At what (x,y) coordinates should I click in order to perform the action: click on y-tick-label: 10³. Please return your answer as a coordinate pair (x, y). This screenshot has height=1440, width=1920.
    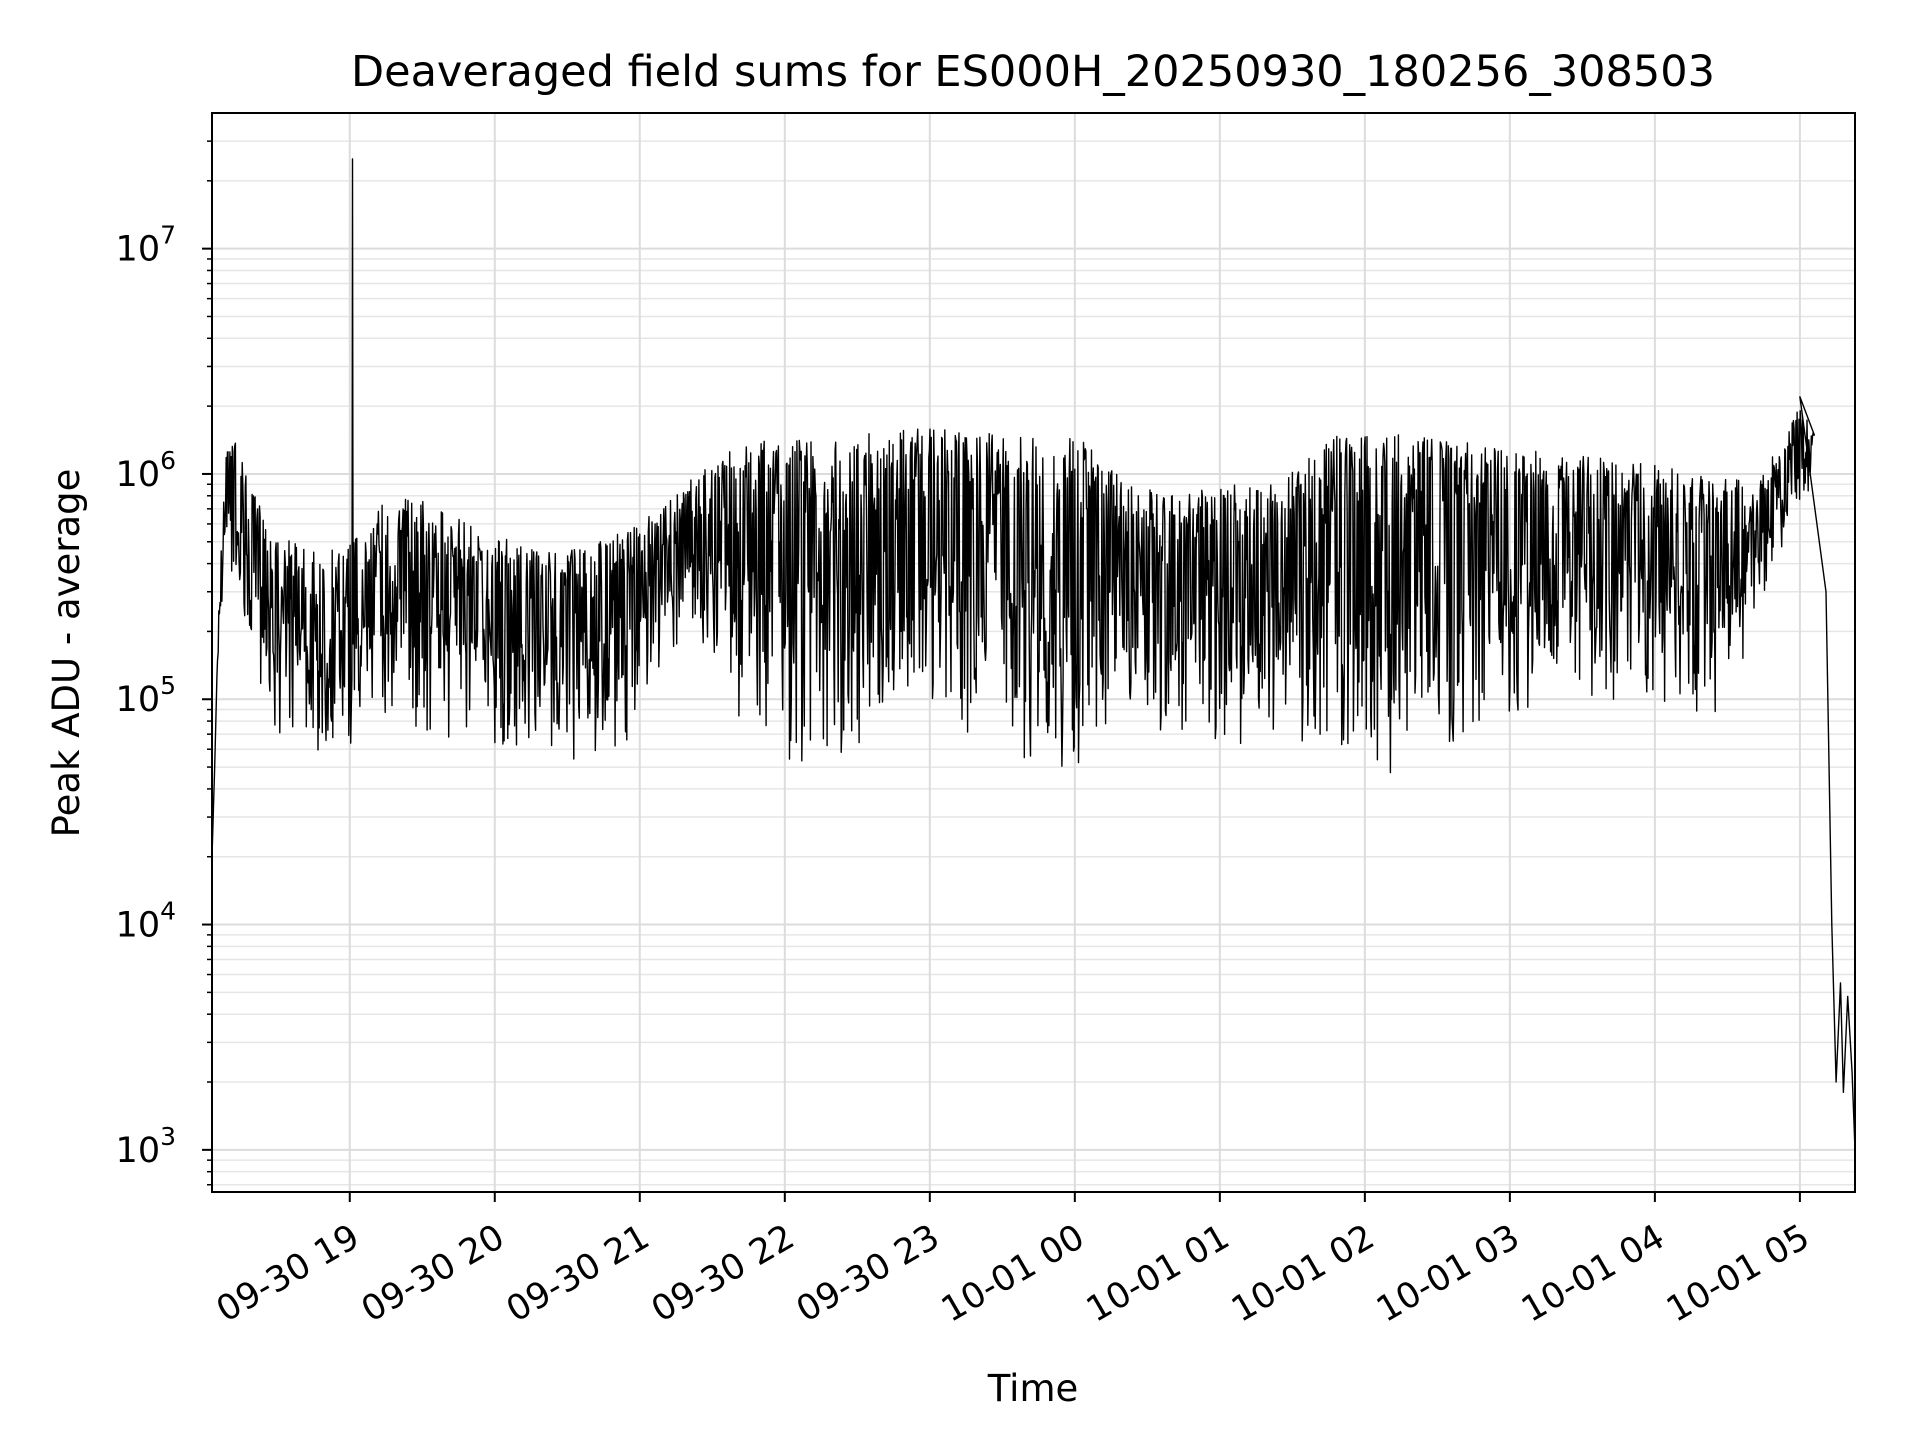
    Looking at the image, I should click on (146, 1146).